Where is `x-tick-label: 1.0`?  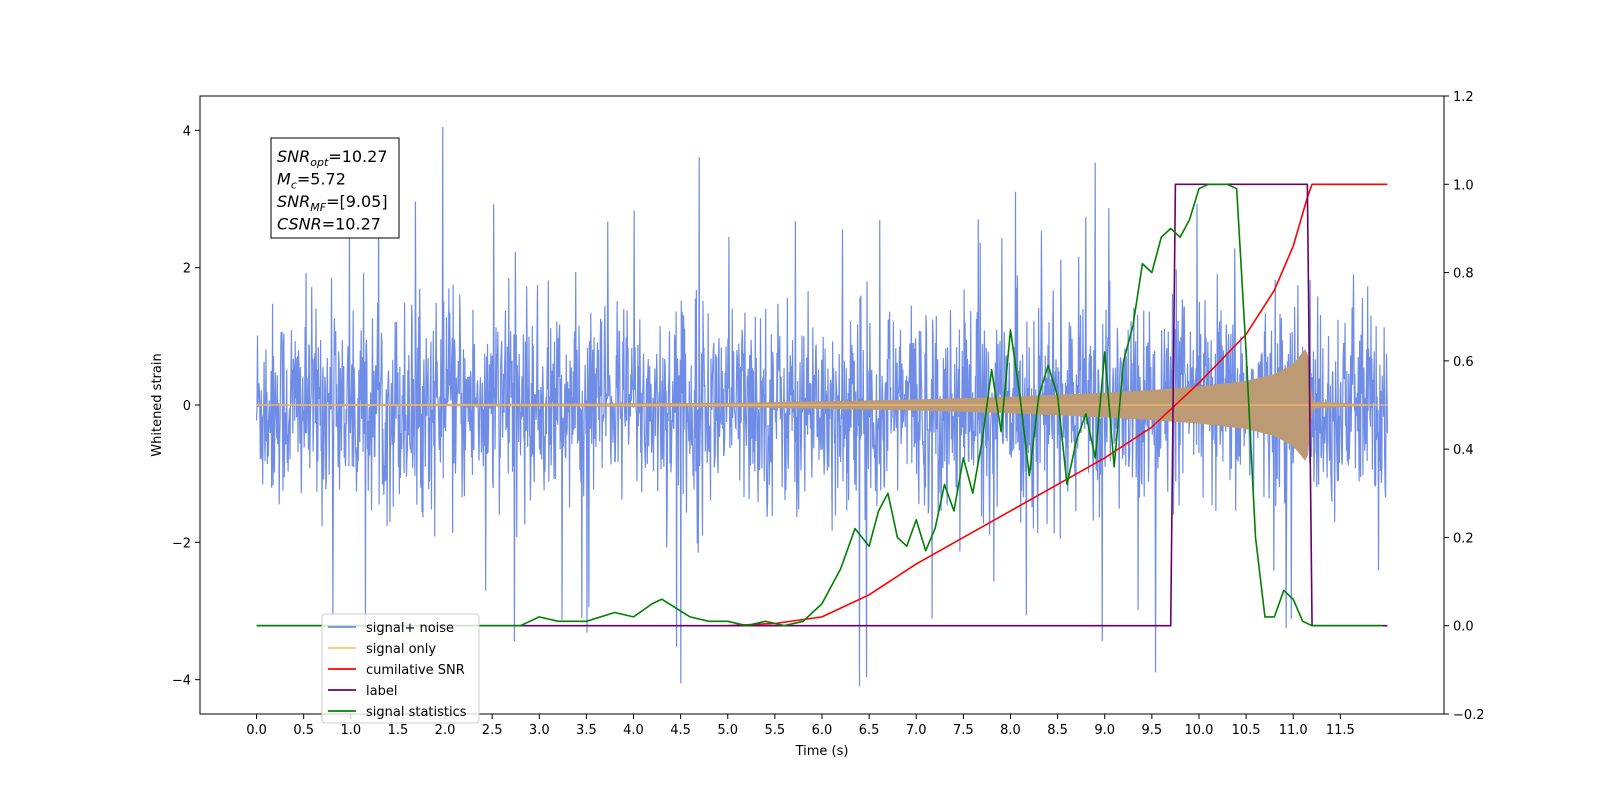 x-tick-label: 1.0 is located at coordinates (350, 730).